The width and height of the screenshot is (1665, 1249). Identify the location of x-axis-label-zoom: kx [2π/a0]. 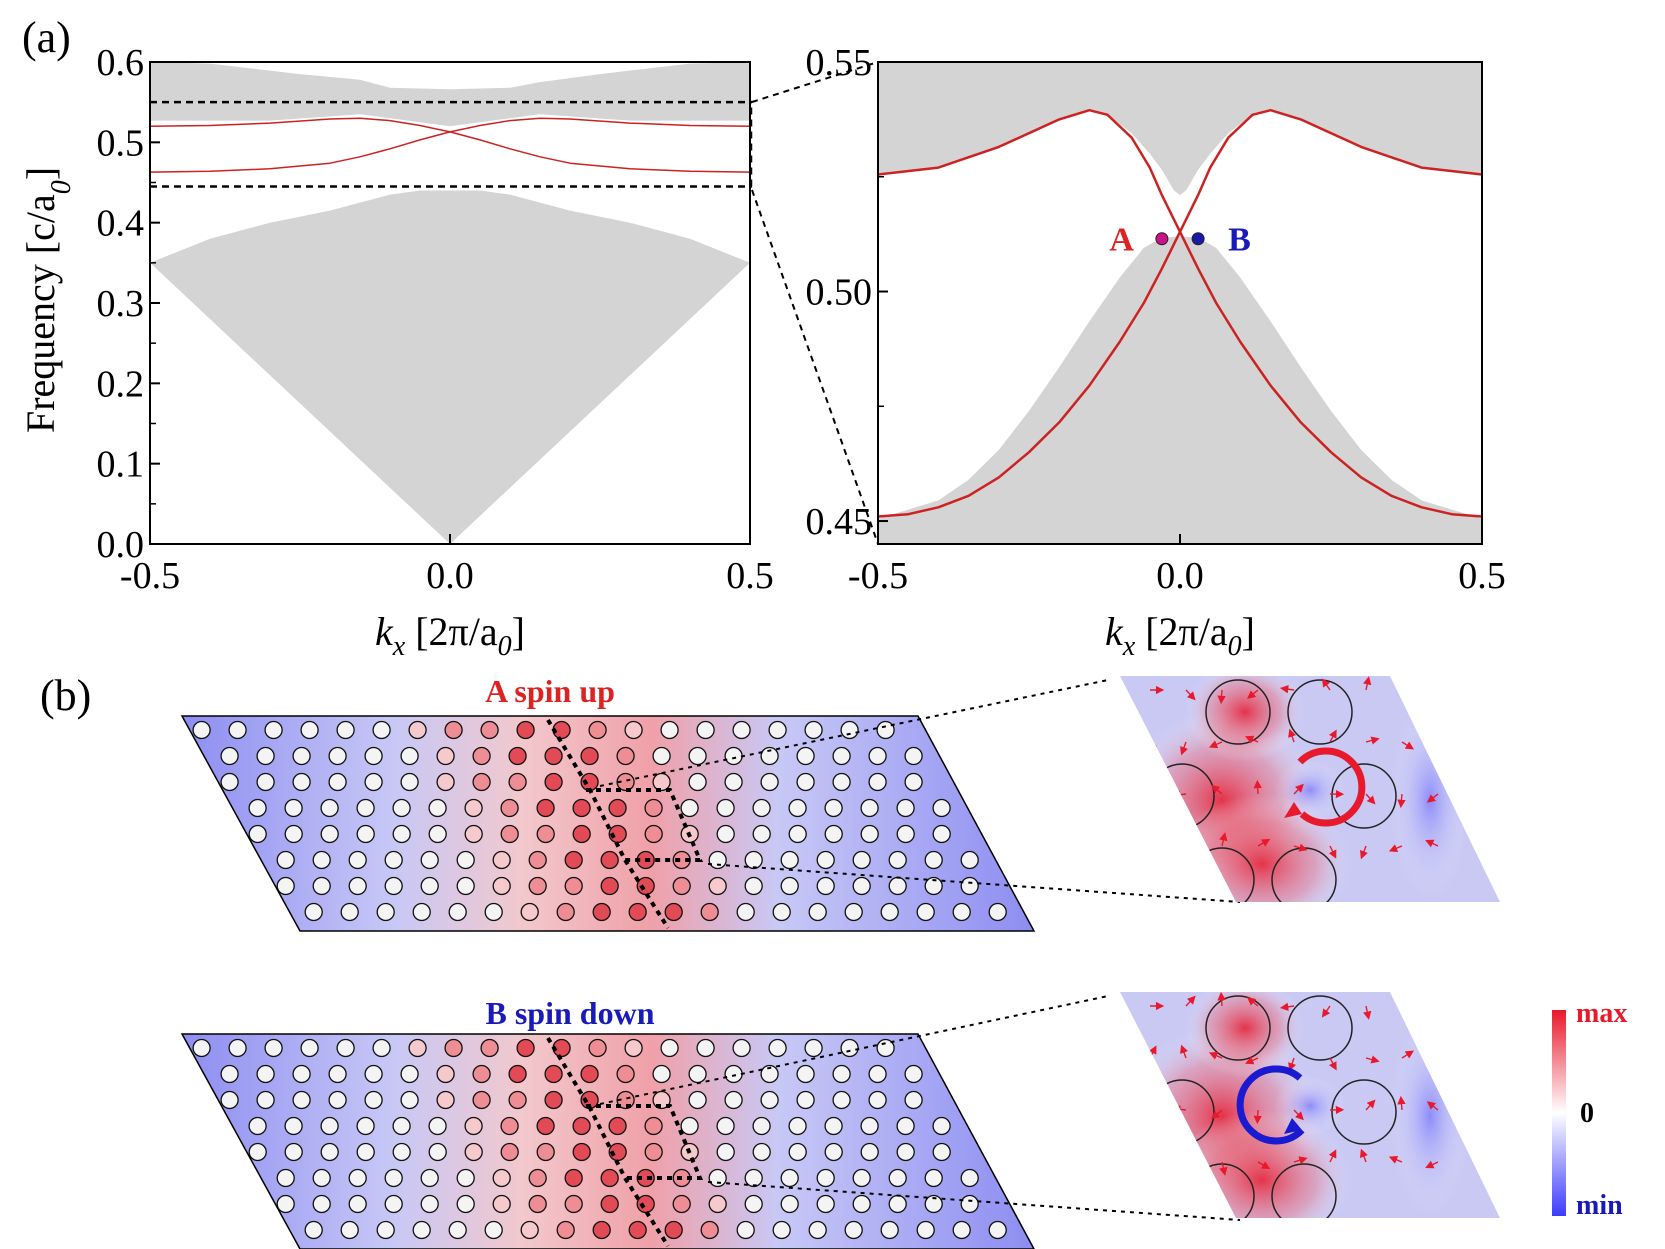
(1180, 635).